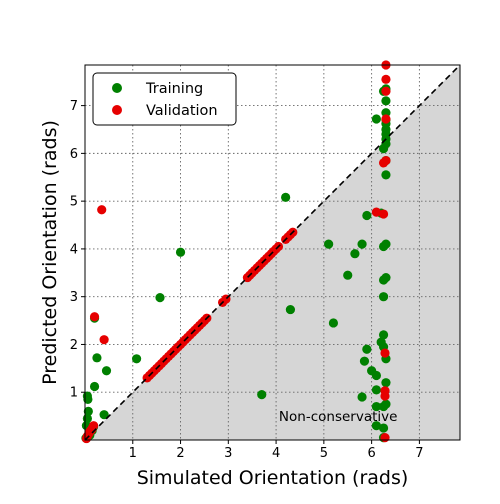 The height and width of the screenshot is (504, 500). Describe the element at coordinates (371, 453) in the screenshot. I see `x-tick-label: 6` at that location.